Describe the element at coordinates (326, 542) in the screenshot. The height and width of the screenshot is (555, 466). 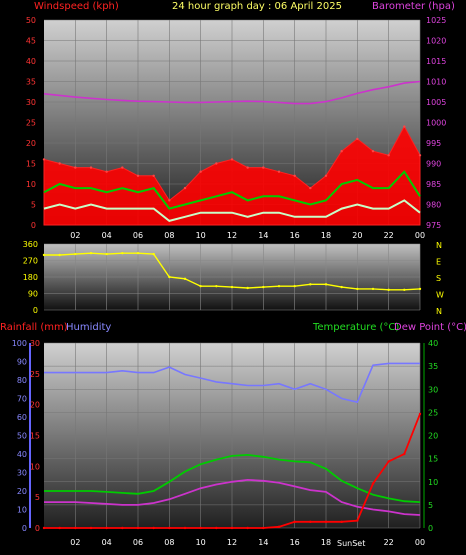
I see `rain-temp-x-tick-label: 18` at that location.